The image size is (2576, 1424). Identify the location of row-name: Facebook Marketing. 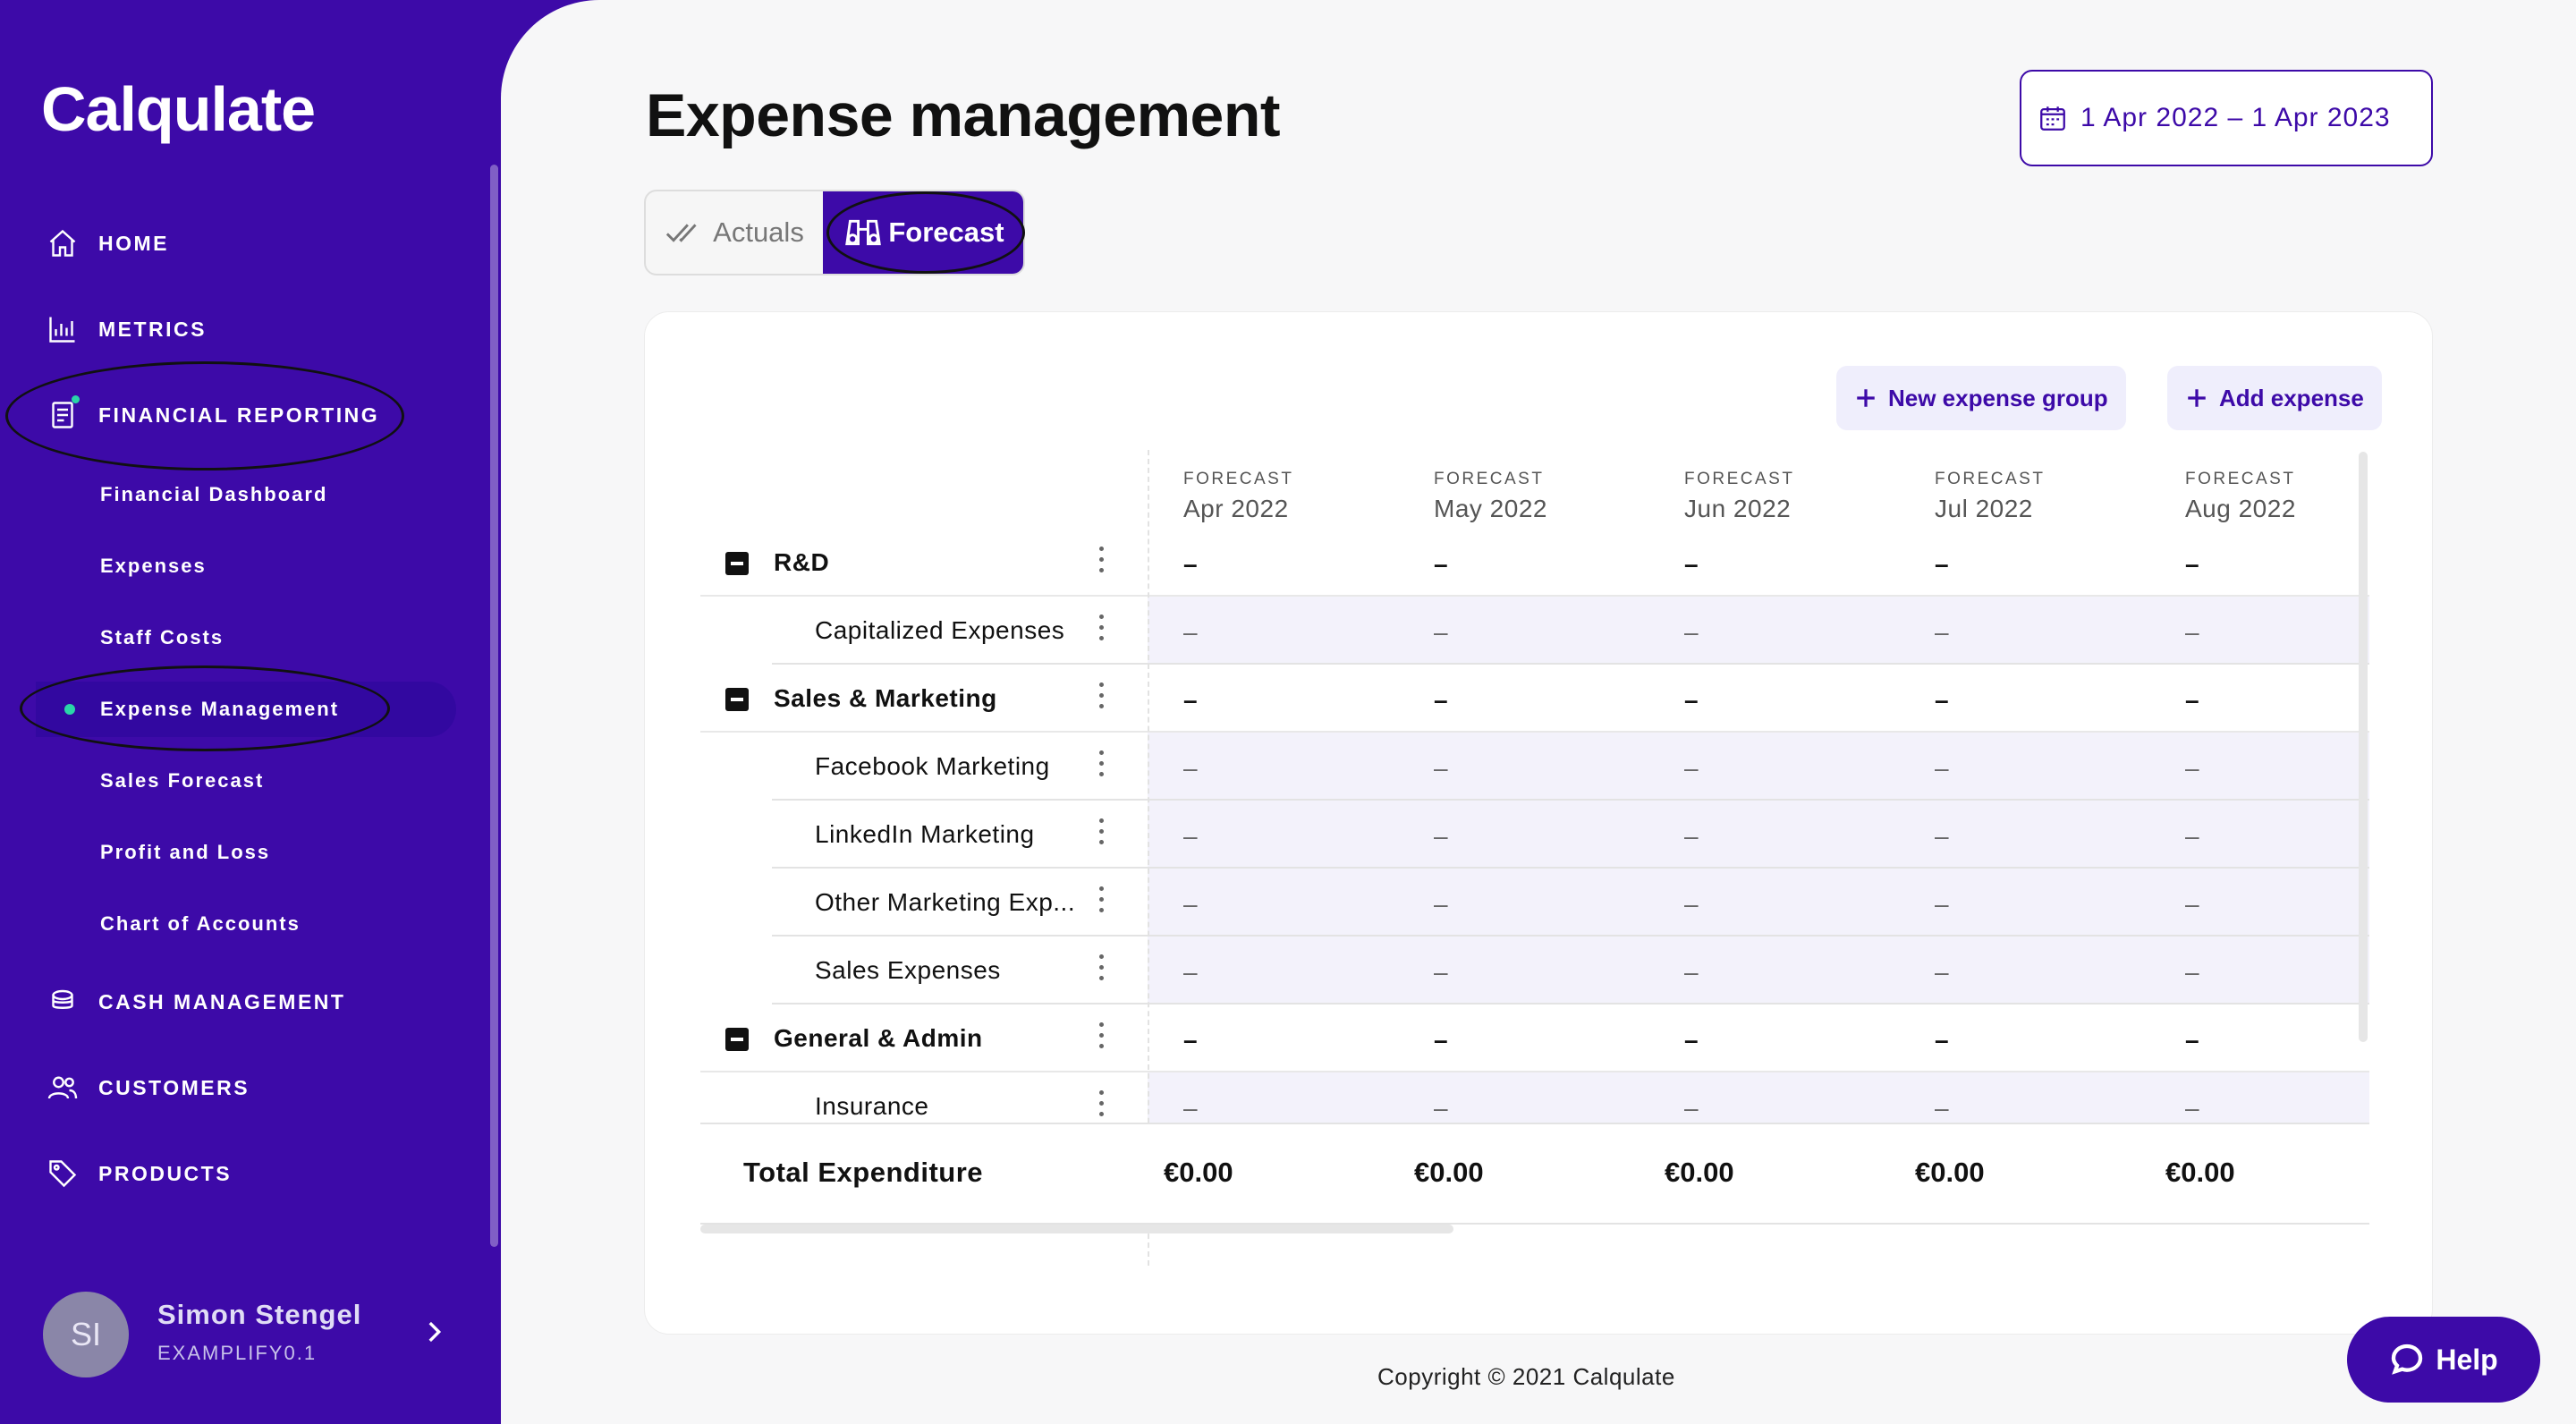
(932, 766).